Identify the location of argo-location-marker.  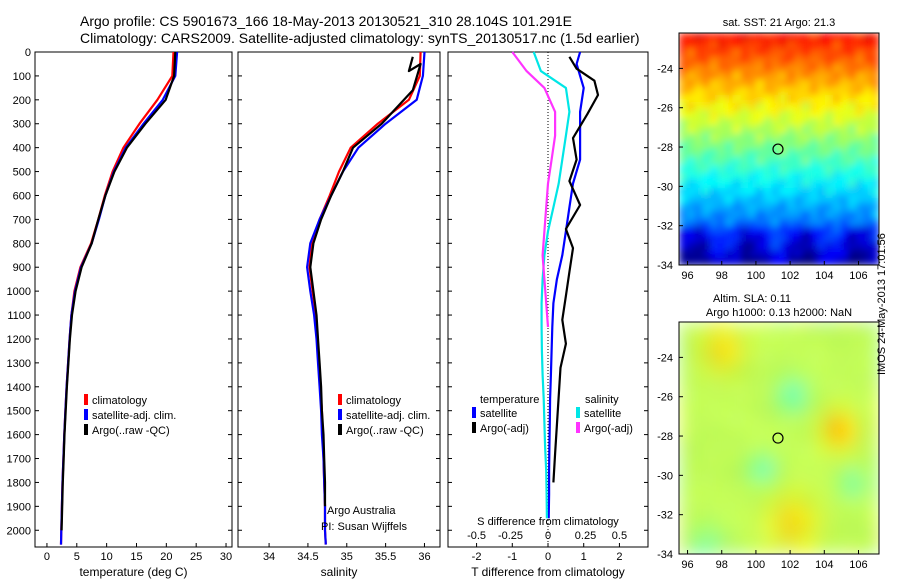
(778, 149).